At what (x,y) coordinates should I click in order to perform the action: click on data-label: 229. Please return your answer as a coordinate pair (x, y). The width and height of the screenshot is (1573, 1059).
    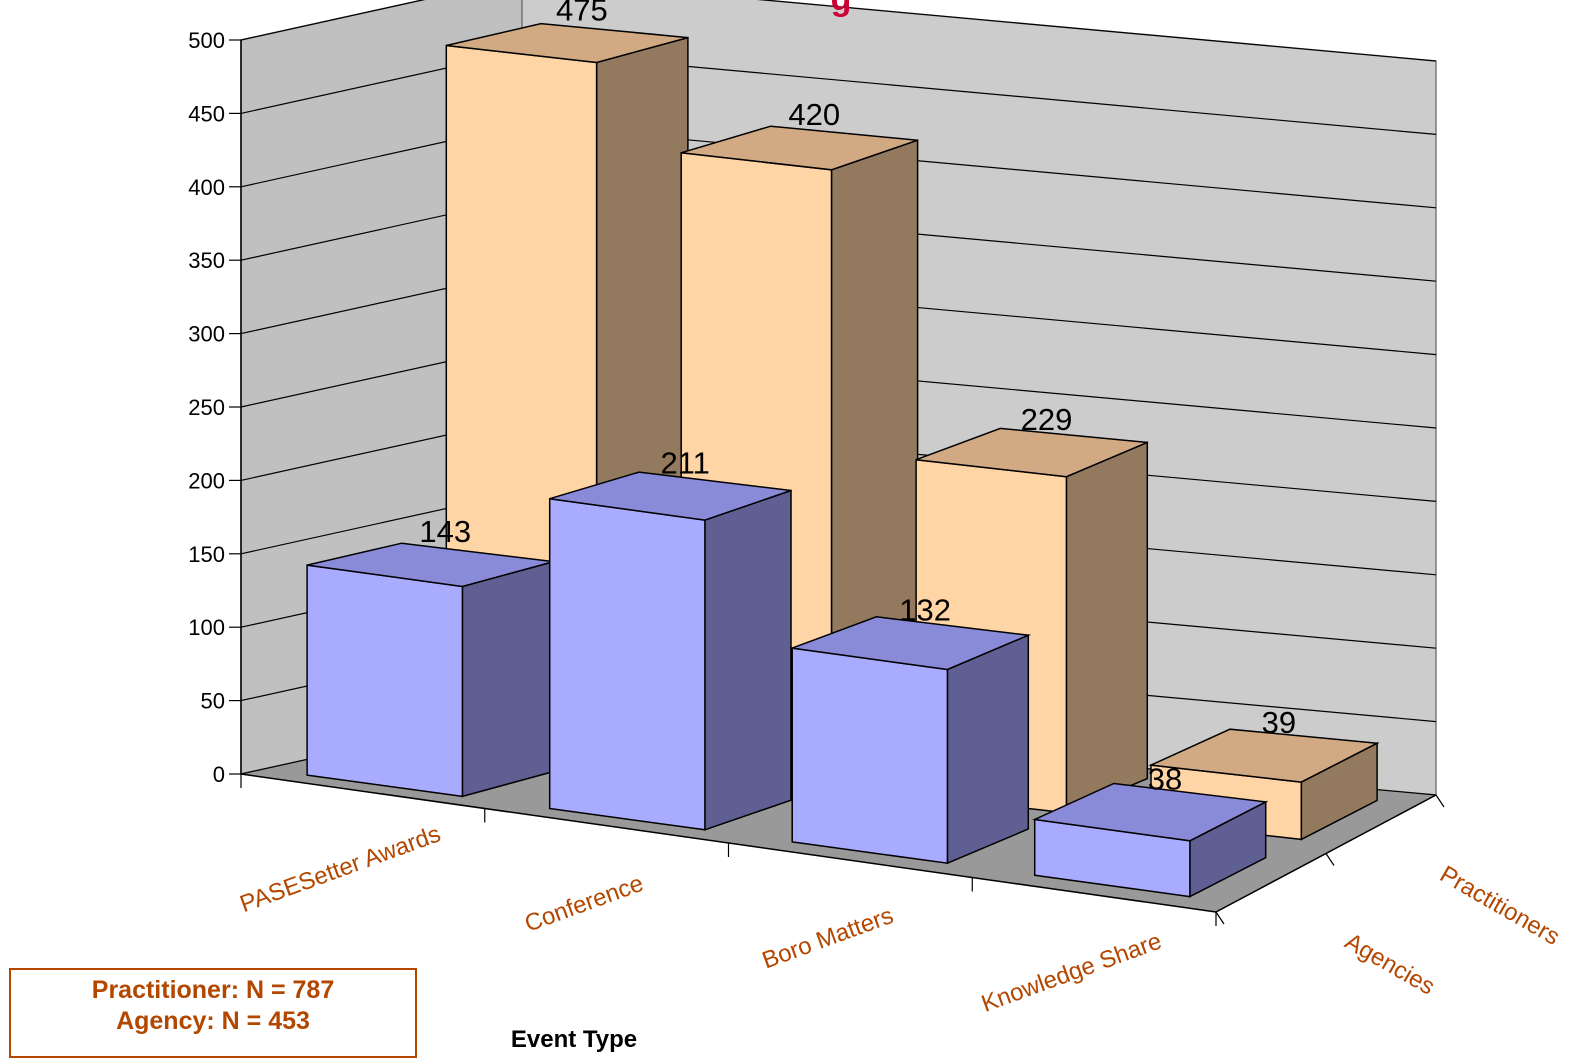
    Looking at the image, I should click on (1047, 419).